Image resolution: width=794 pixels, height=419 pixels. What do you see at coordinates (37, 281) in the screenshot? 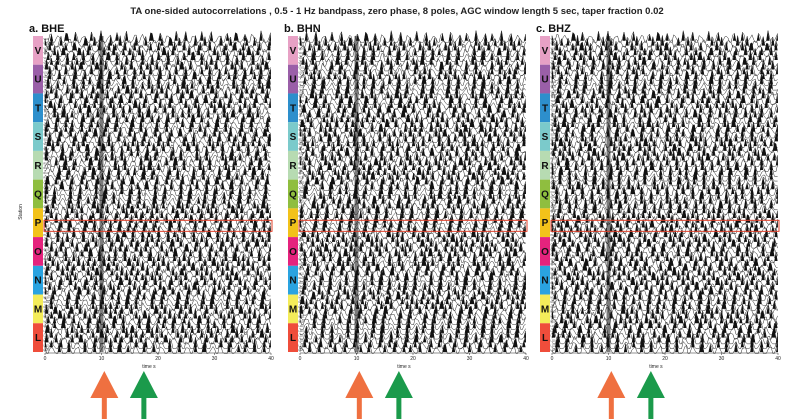
I see `group-letter: N` at bounding box center [37, 281].